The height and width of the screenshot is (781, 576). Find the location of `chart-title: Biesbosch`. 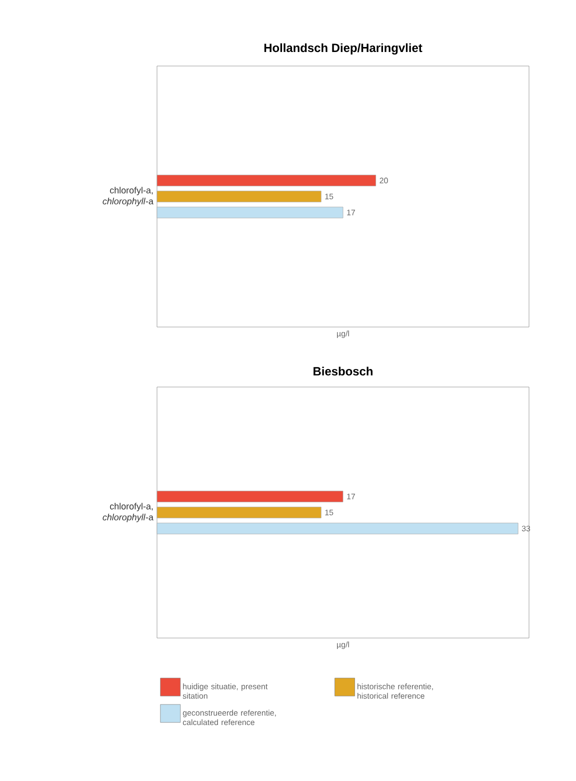

chart-title: Biesbosch is located at coordinates (343, 371).